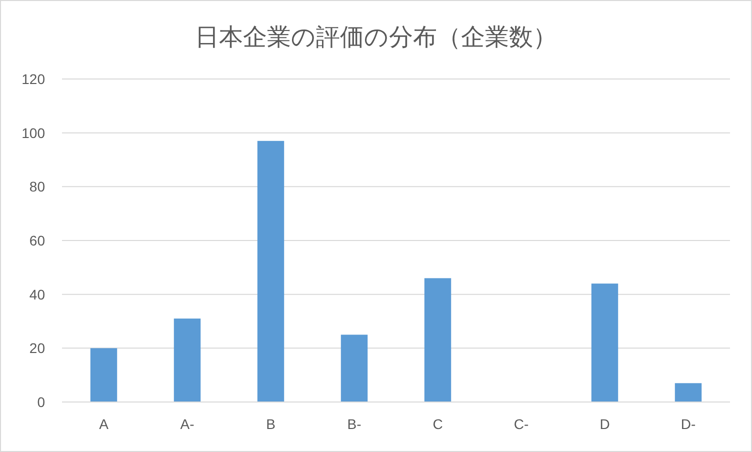 The height and width of the screenshot is (452, 752). What do you see at coordinates (37, 294) in the screenshot?
I see `y-tick-label: 40` at bounding box center [37, 294].